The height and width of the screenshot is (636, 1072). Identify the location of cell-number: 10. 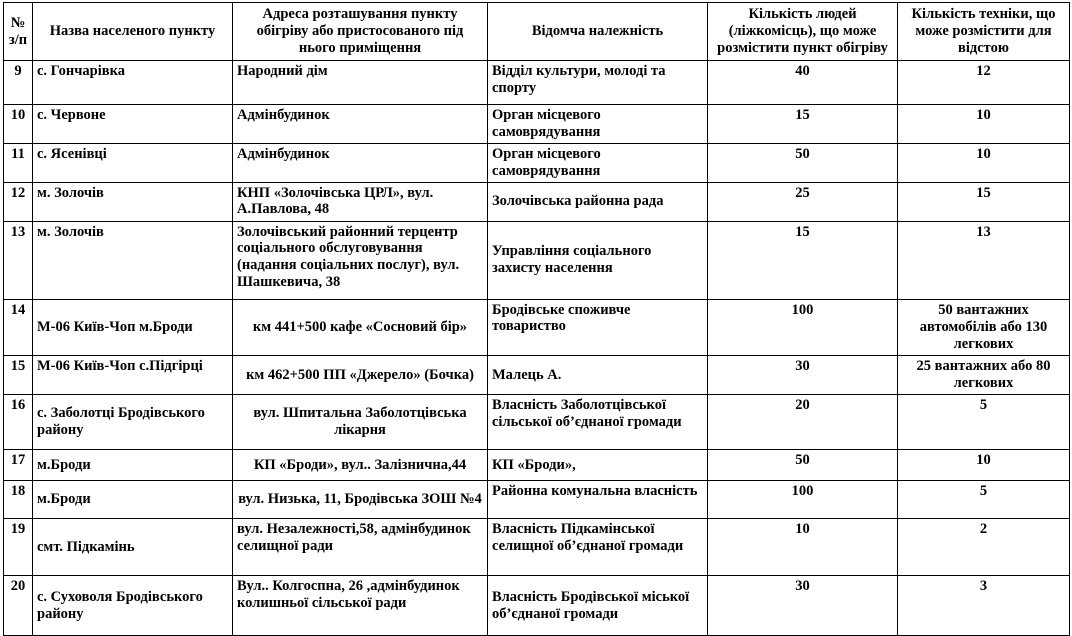
(18, 124).